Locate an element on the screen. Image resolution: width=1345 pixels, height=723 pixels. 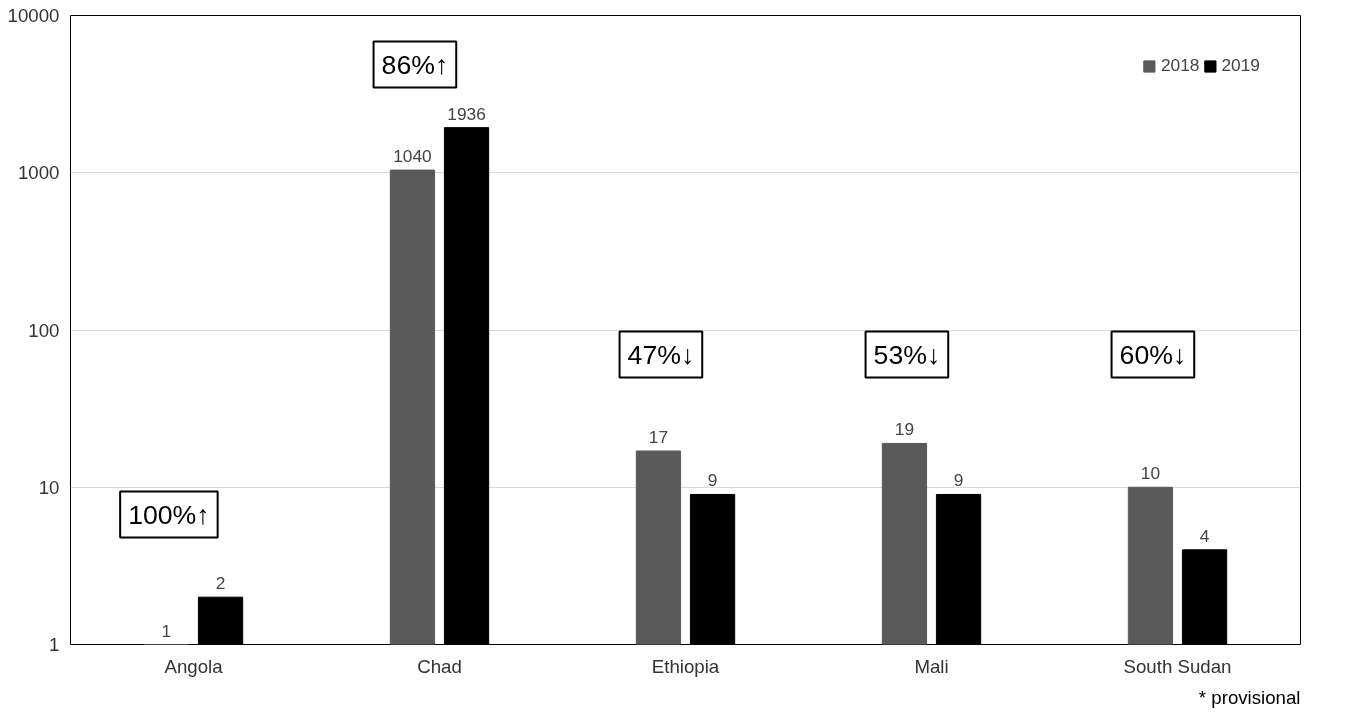
annotation: 60%↓ is located at coordinates (1153, 354).